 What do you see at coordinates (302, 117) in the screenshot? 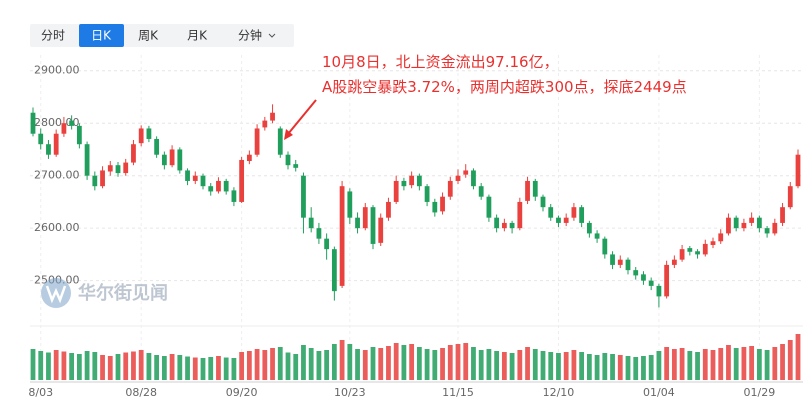
I see `annotation-arrow` at bounding box center [302, 117].